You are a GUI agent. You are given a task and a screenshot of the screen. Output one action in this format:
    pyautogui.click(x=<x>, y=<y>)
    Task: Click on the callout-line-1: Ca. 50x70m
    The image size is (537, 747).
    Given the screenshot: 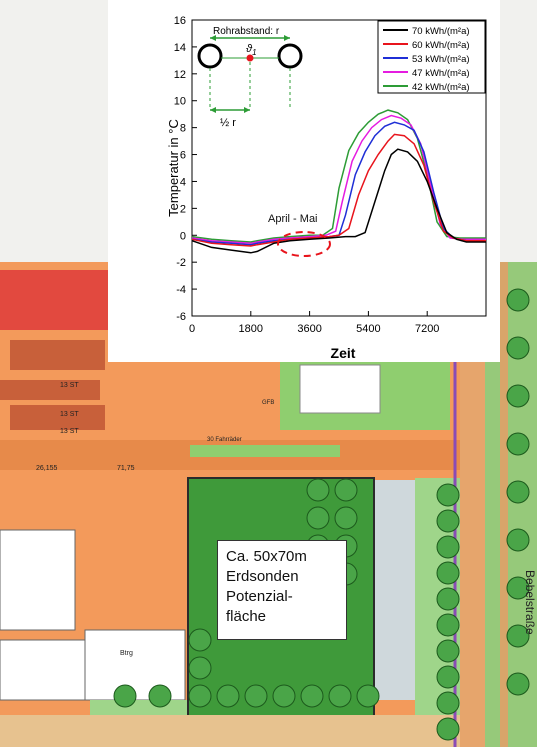 What is the action you would take?
    pyautogui.click(x=266, y=556)
    